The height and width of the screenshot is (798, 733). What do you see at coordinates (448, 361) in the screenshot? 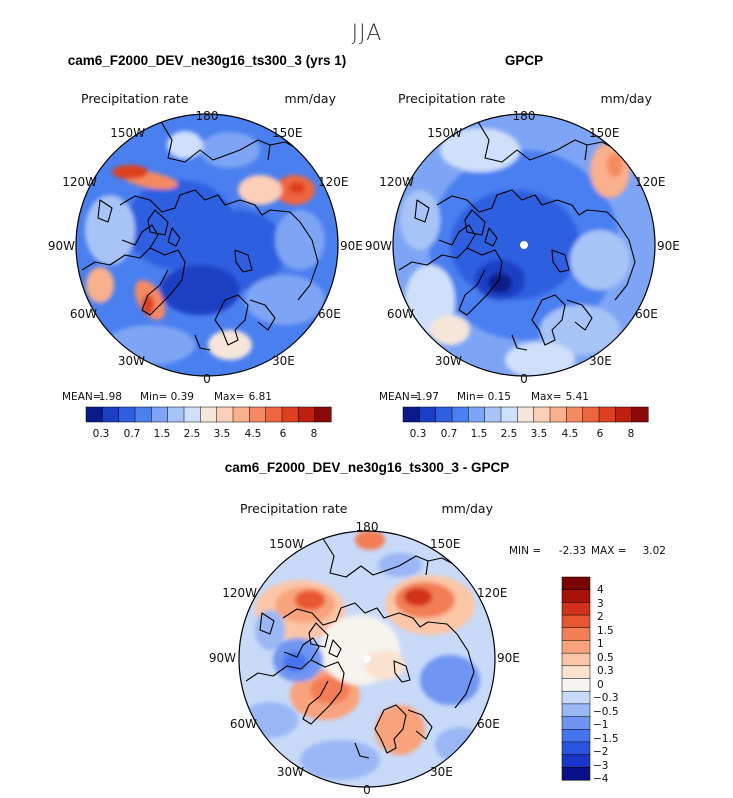
I see `lon-label: 30W` at bounding box center [448, 361].